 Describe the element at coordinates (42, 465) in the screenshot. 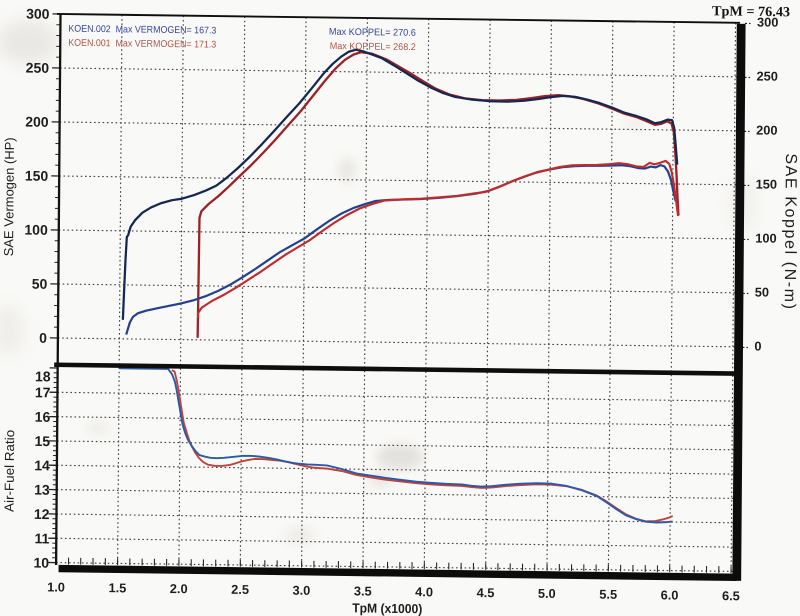

I see `svg-text: 14` at that location.